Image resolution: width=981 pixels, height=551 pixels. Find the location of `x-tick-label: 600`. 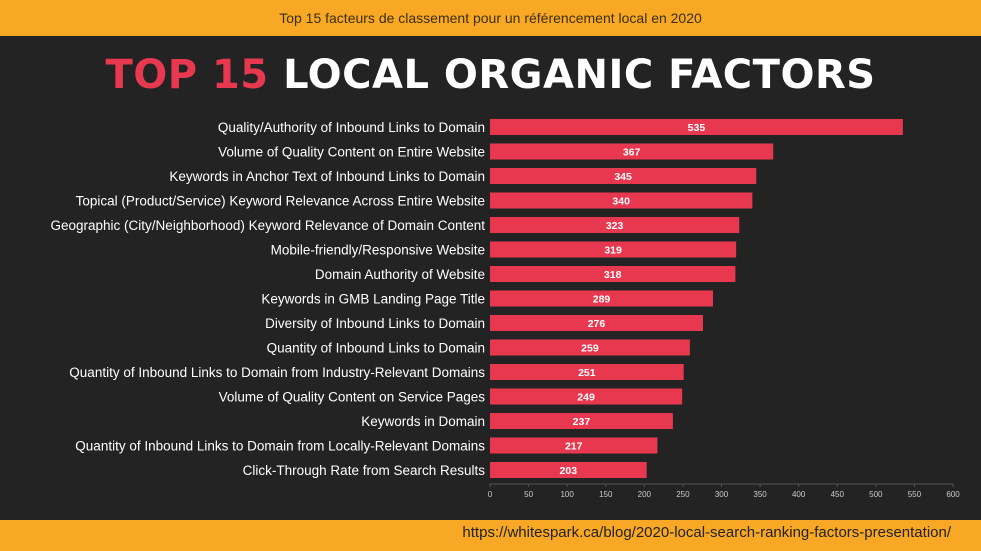

x-tick-label: 600 is located at coordinates (953, 494).